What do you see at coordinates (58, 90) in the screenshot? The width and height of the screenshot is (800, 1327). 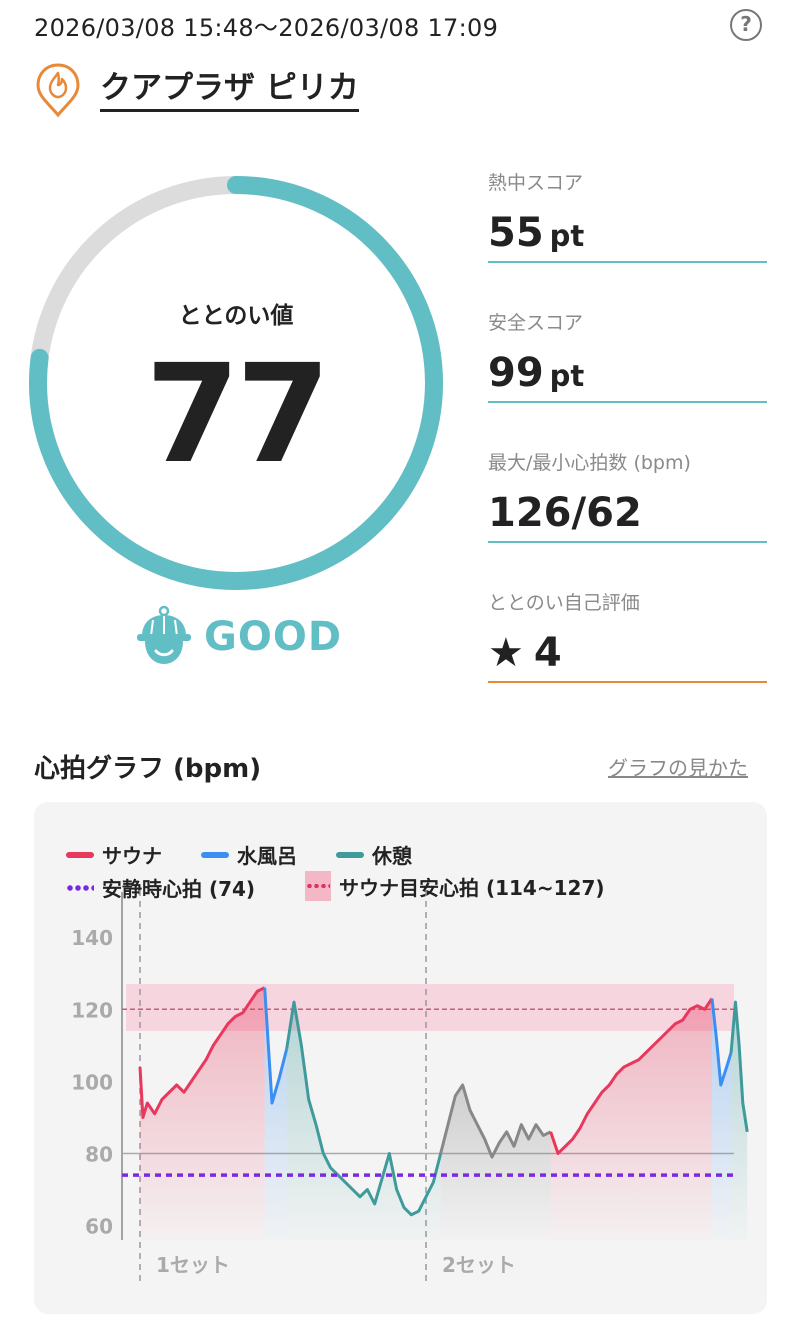 I see `sauna-pin-icon` at bounding box center [58, 90].